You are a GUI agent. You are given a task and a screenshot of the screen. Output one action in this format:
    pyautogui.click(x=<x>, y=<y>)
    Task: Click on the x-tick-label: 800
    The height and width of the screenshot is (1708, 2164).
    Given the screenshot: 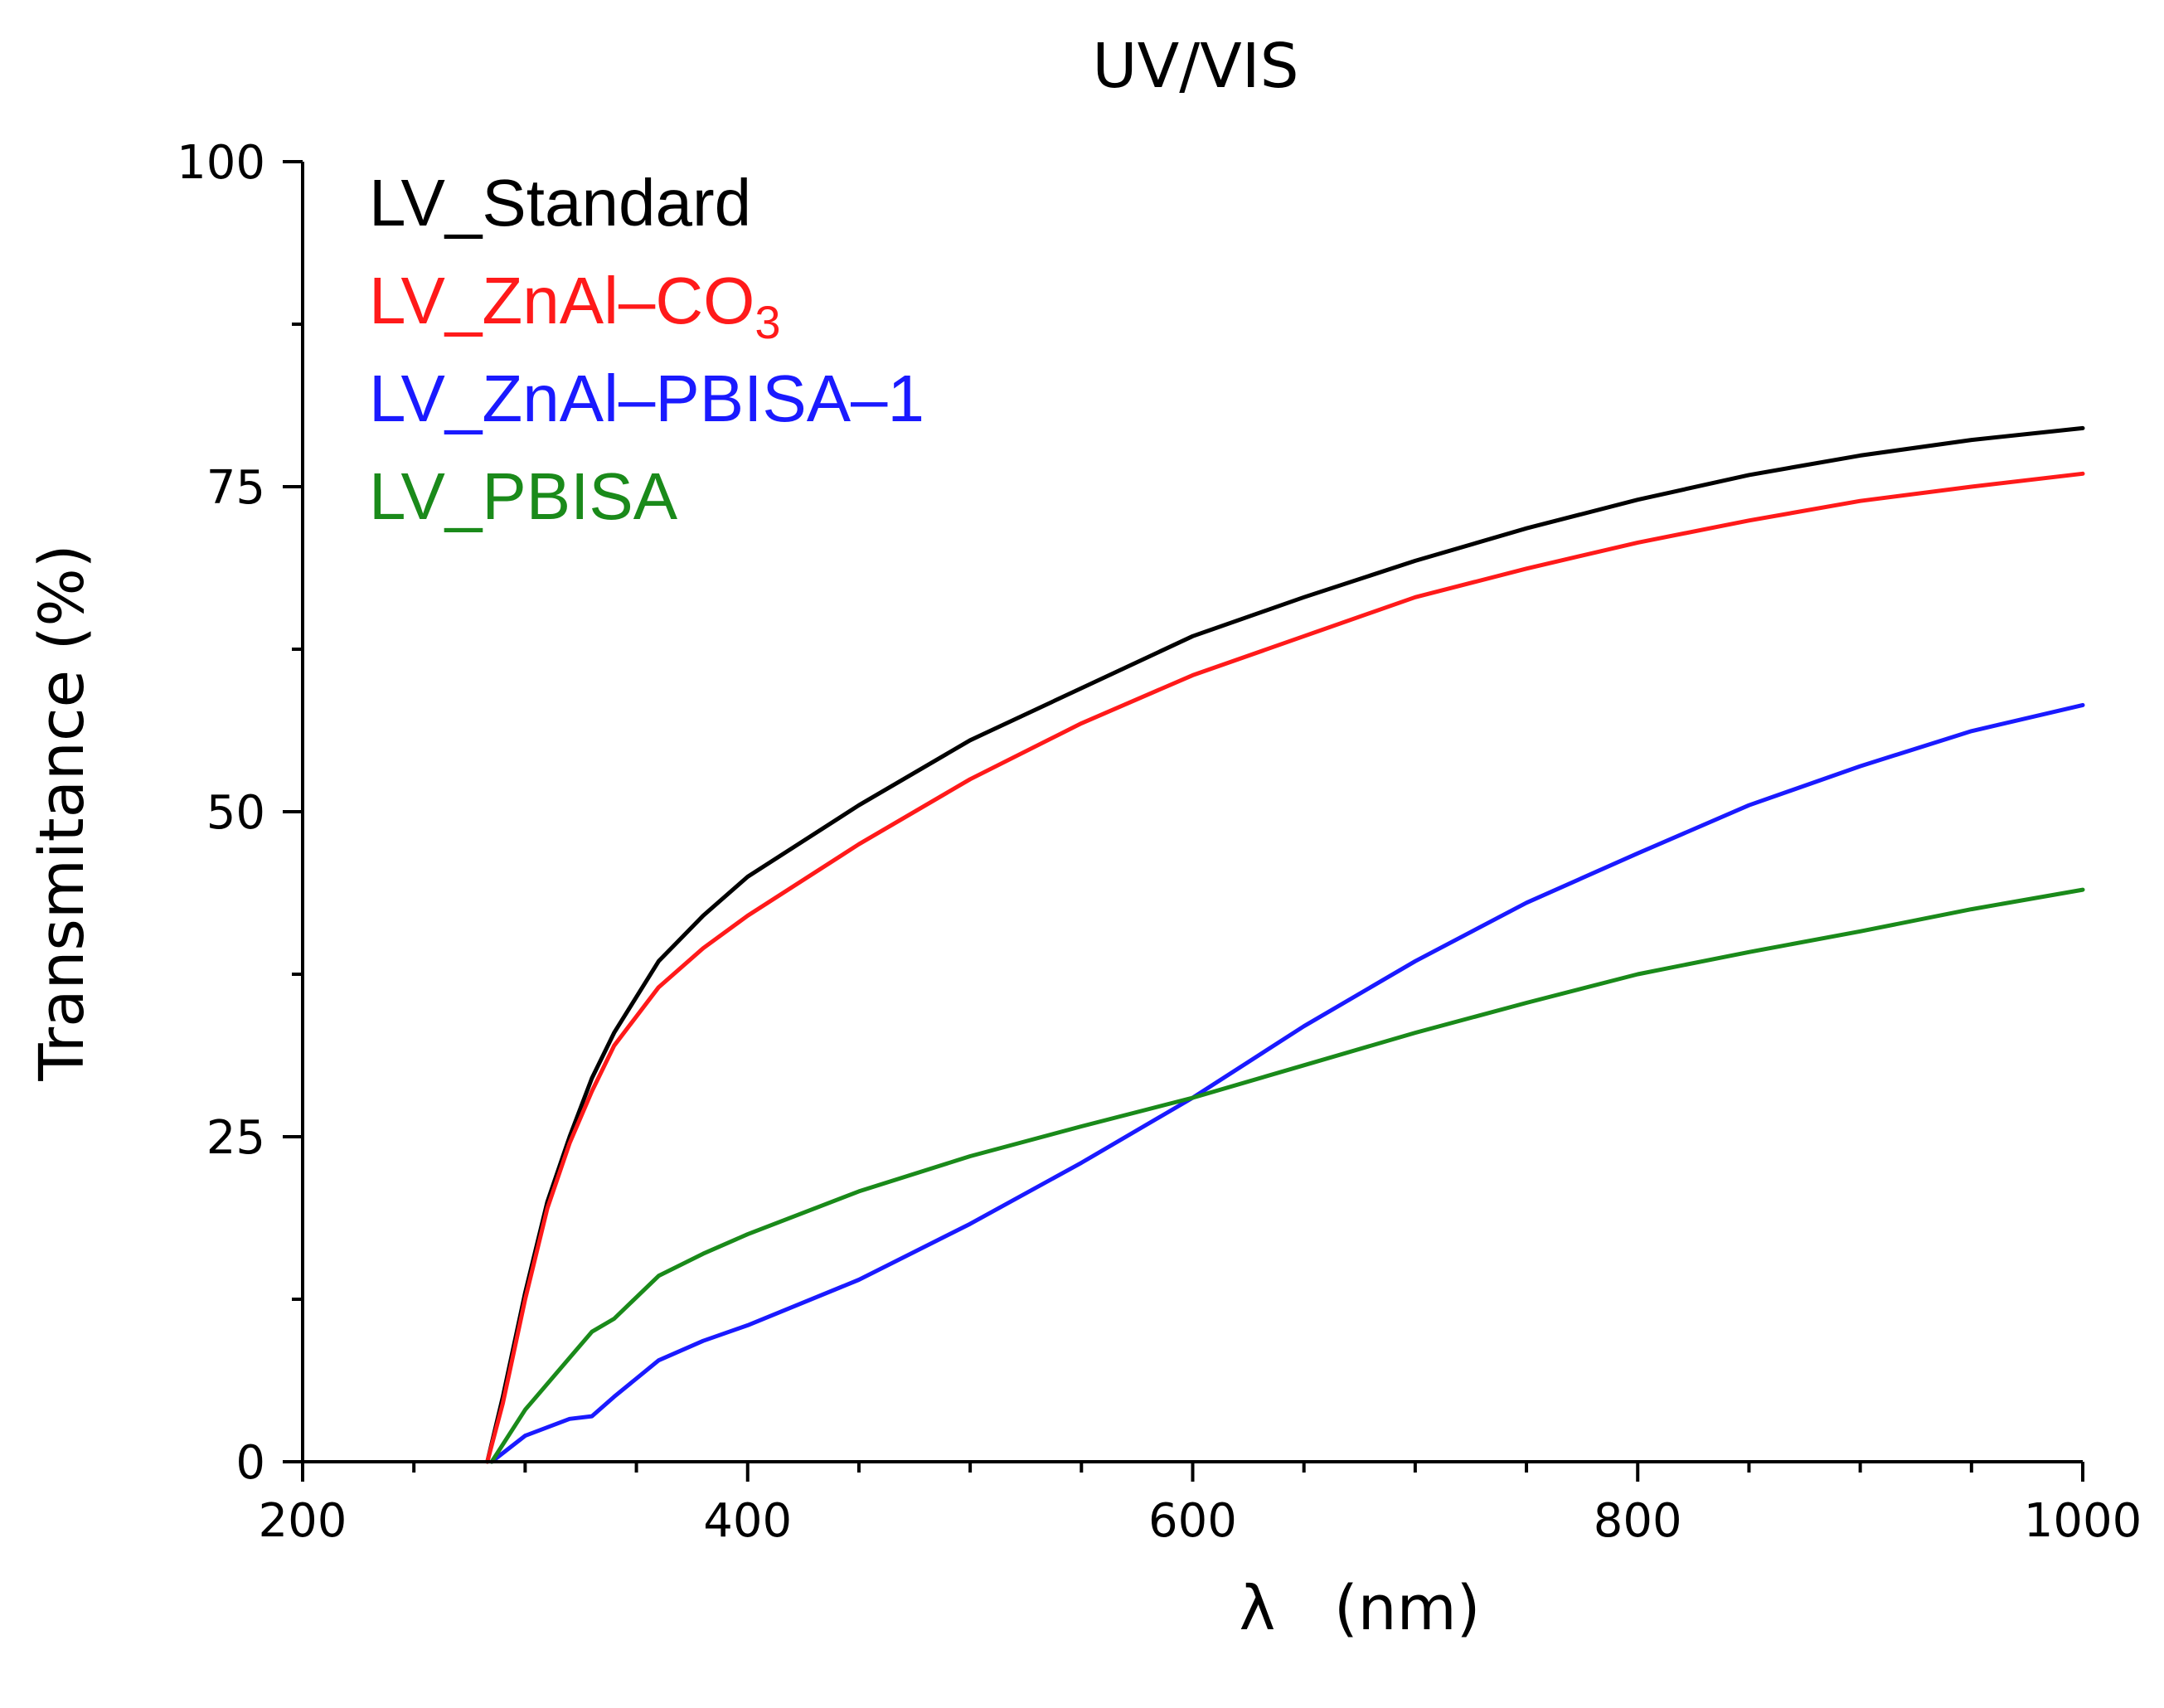 What is the action you would take?
    pyautogui.click(x=1638, y=1521)
    